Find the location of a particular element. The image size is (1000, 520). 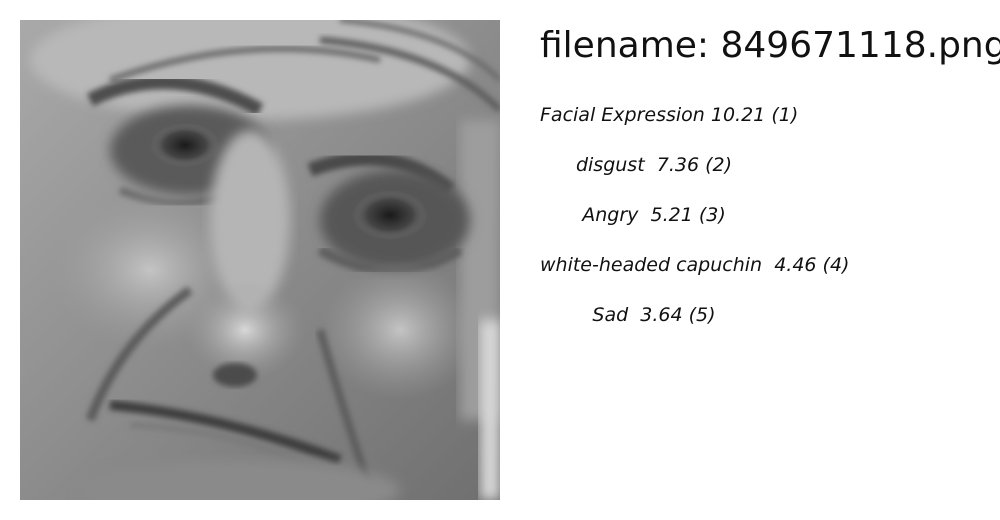

prediction-item-4: white-headed capuchin 4.46 (4) is located at coordinates (740, 265).